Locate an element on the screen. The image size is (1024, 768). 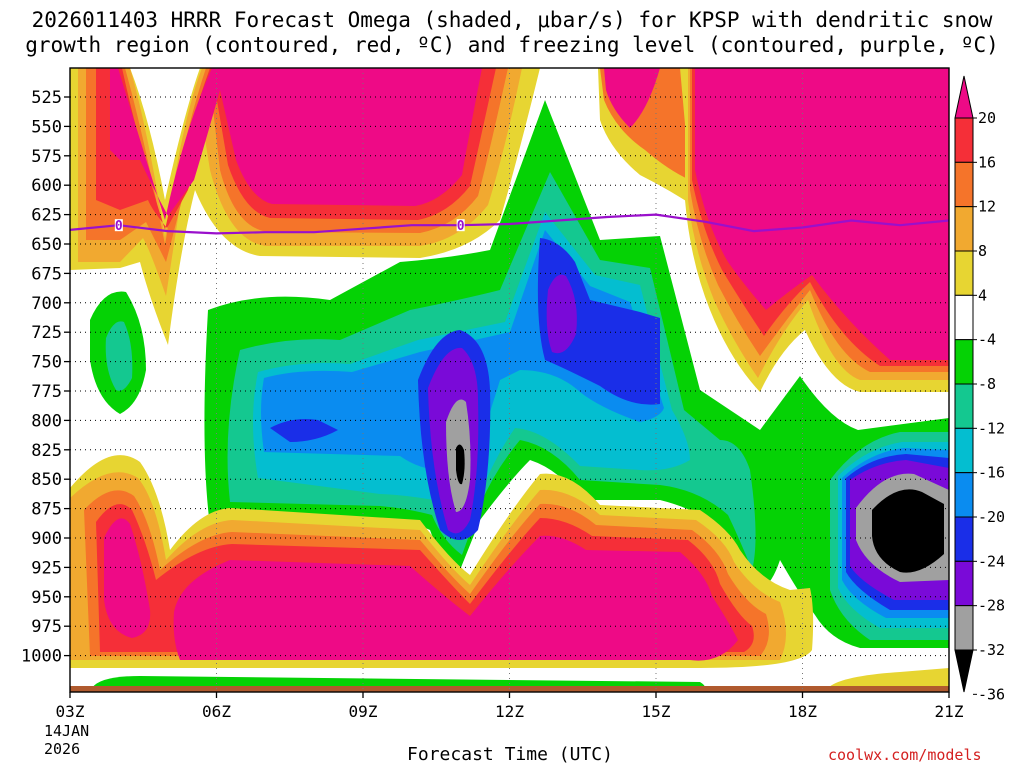
x-tick-label: 09Z is located at coordinates (363, 711).